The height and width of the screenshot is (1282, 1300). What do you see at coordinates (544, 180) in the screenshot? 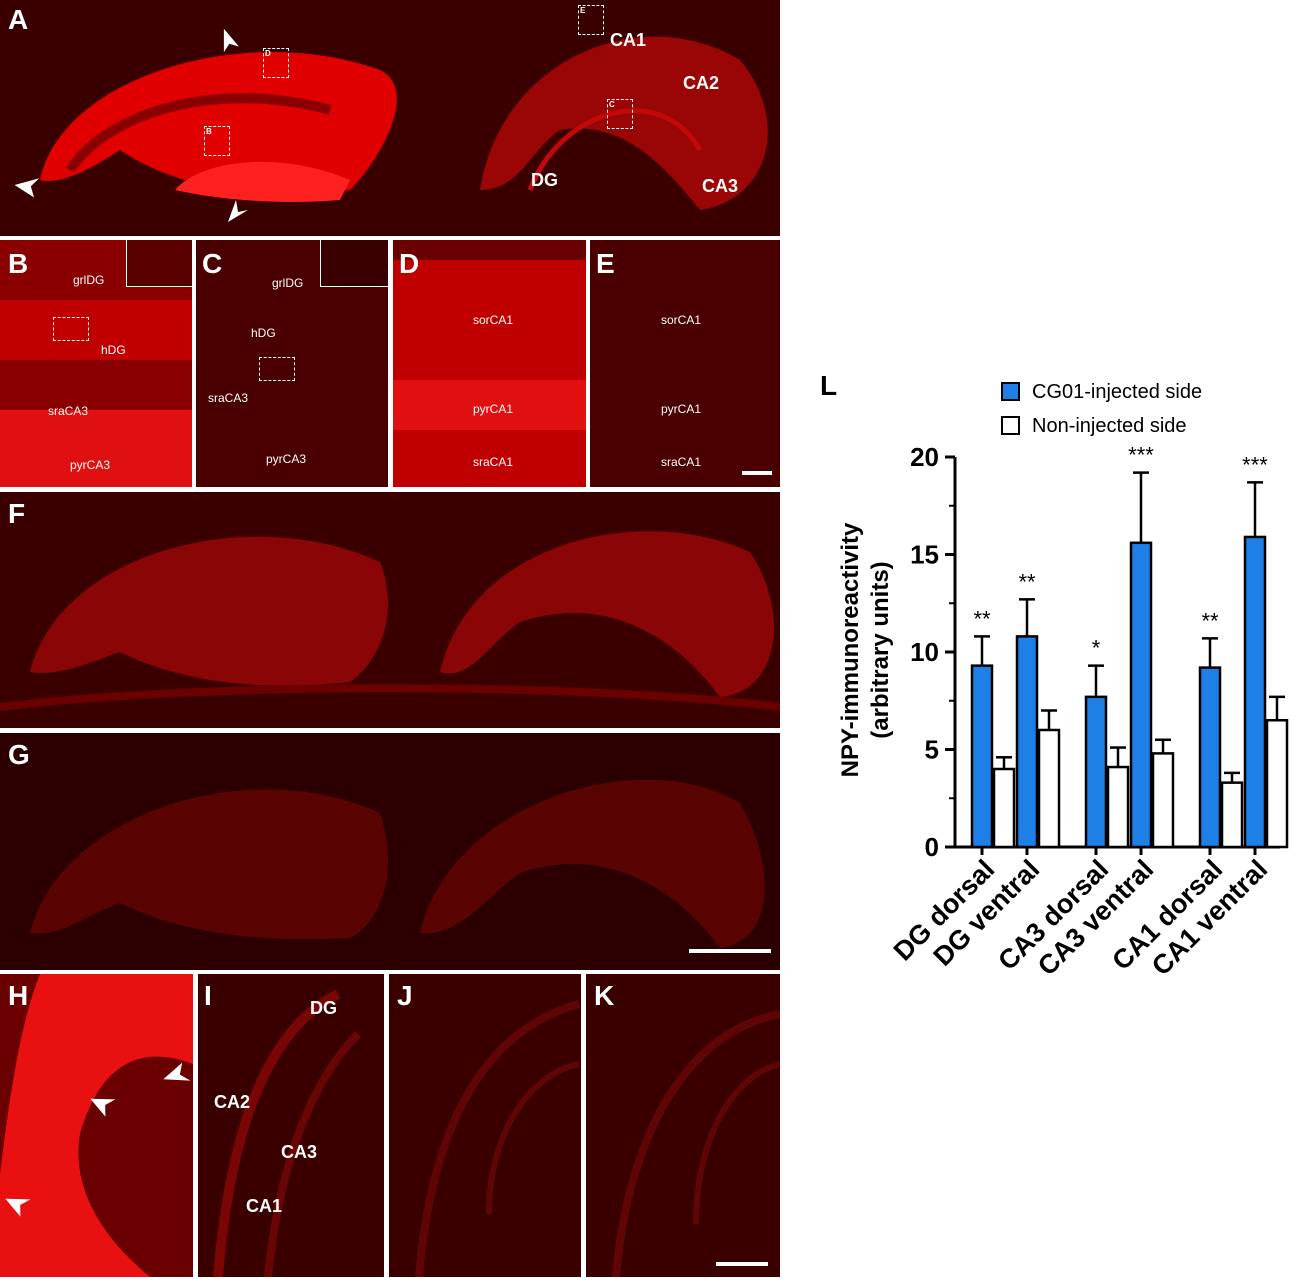
I see `region-label-dg: DG` at bounding box center [544, 180].